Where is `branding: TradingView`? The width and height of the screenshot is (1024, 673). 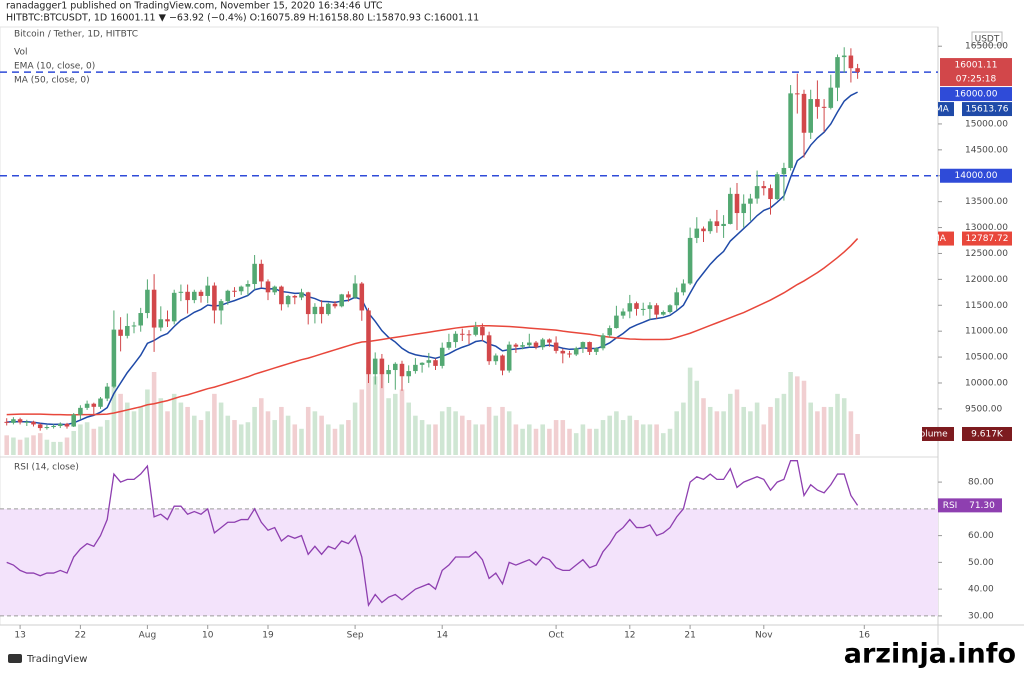
branding: TradingView is located at coordinates (56, 659).